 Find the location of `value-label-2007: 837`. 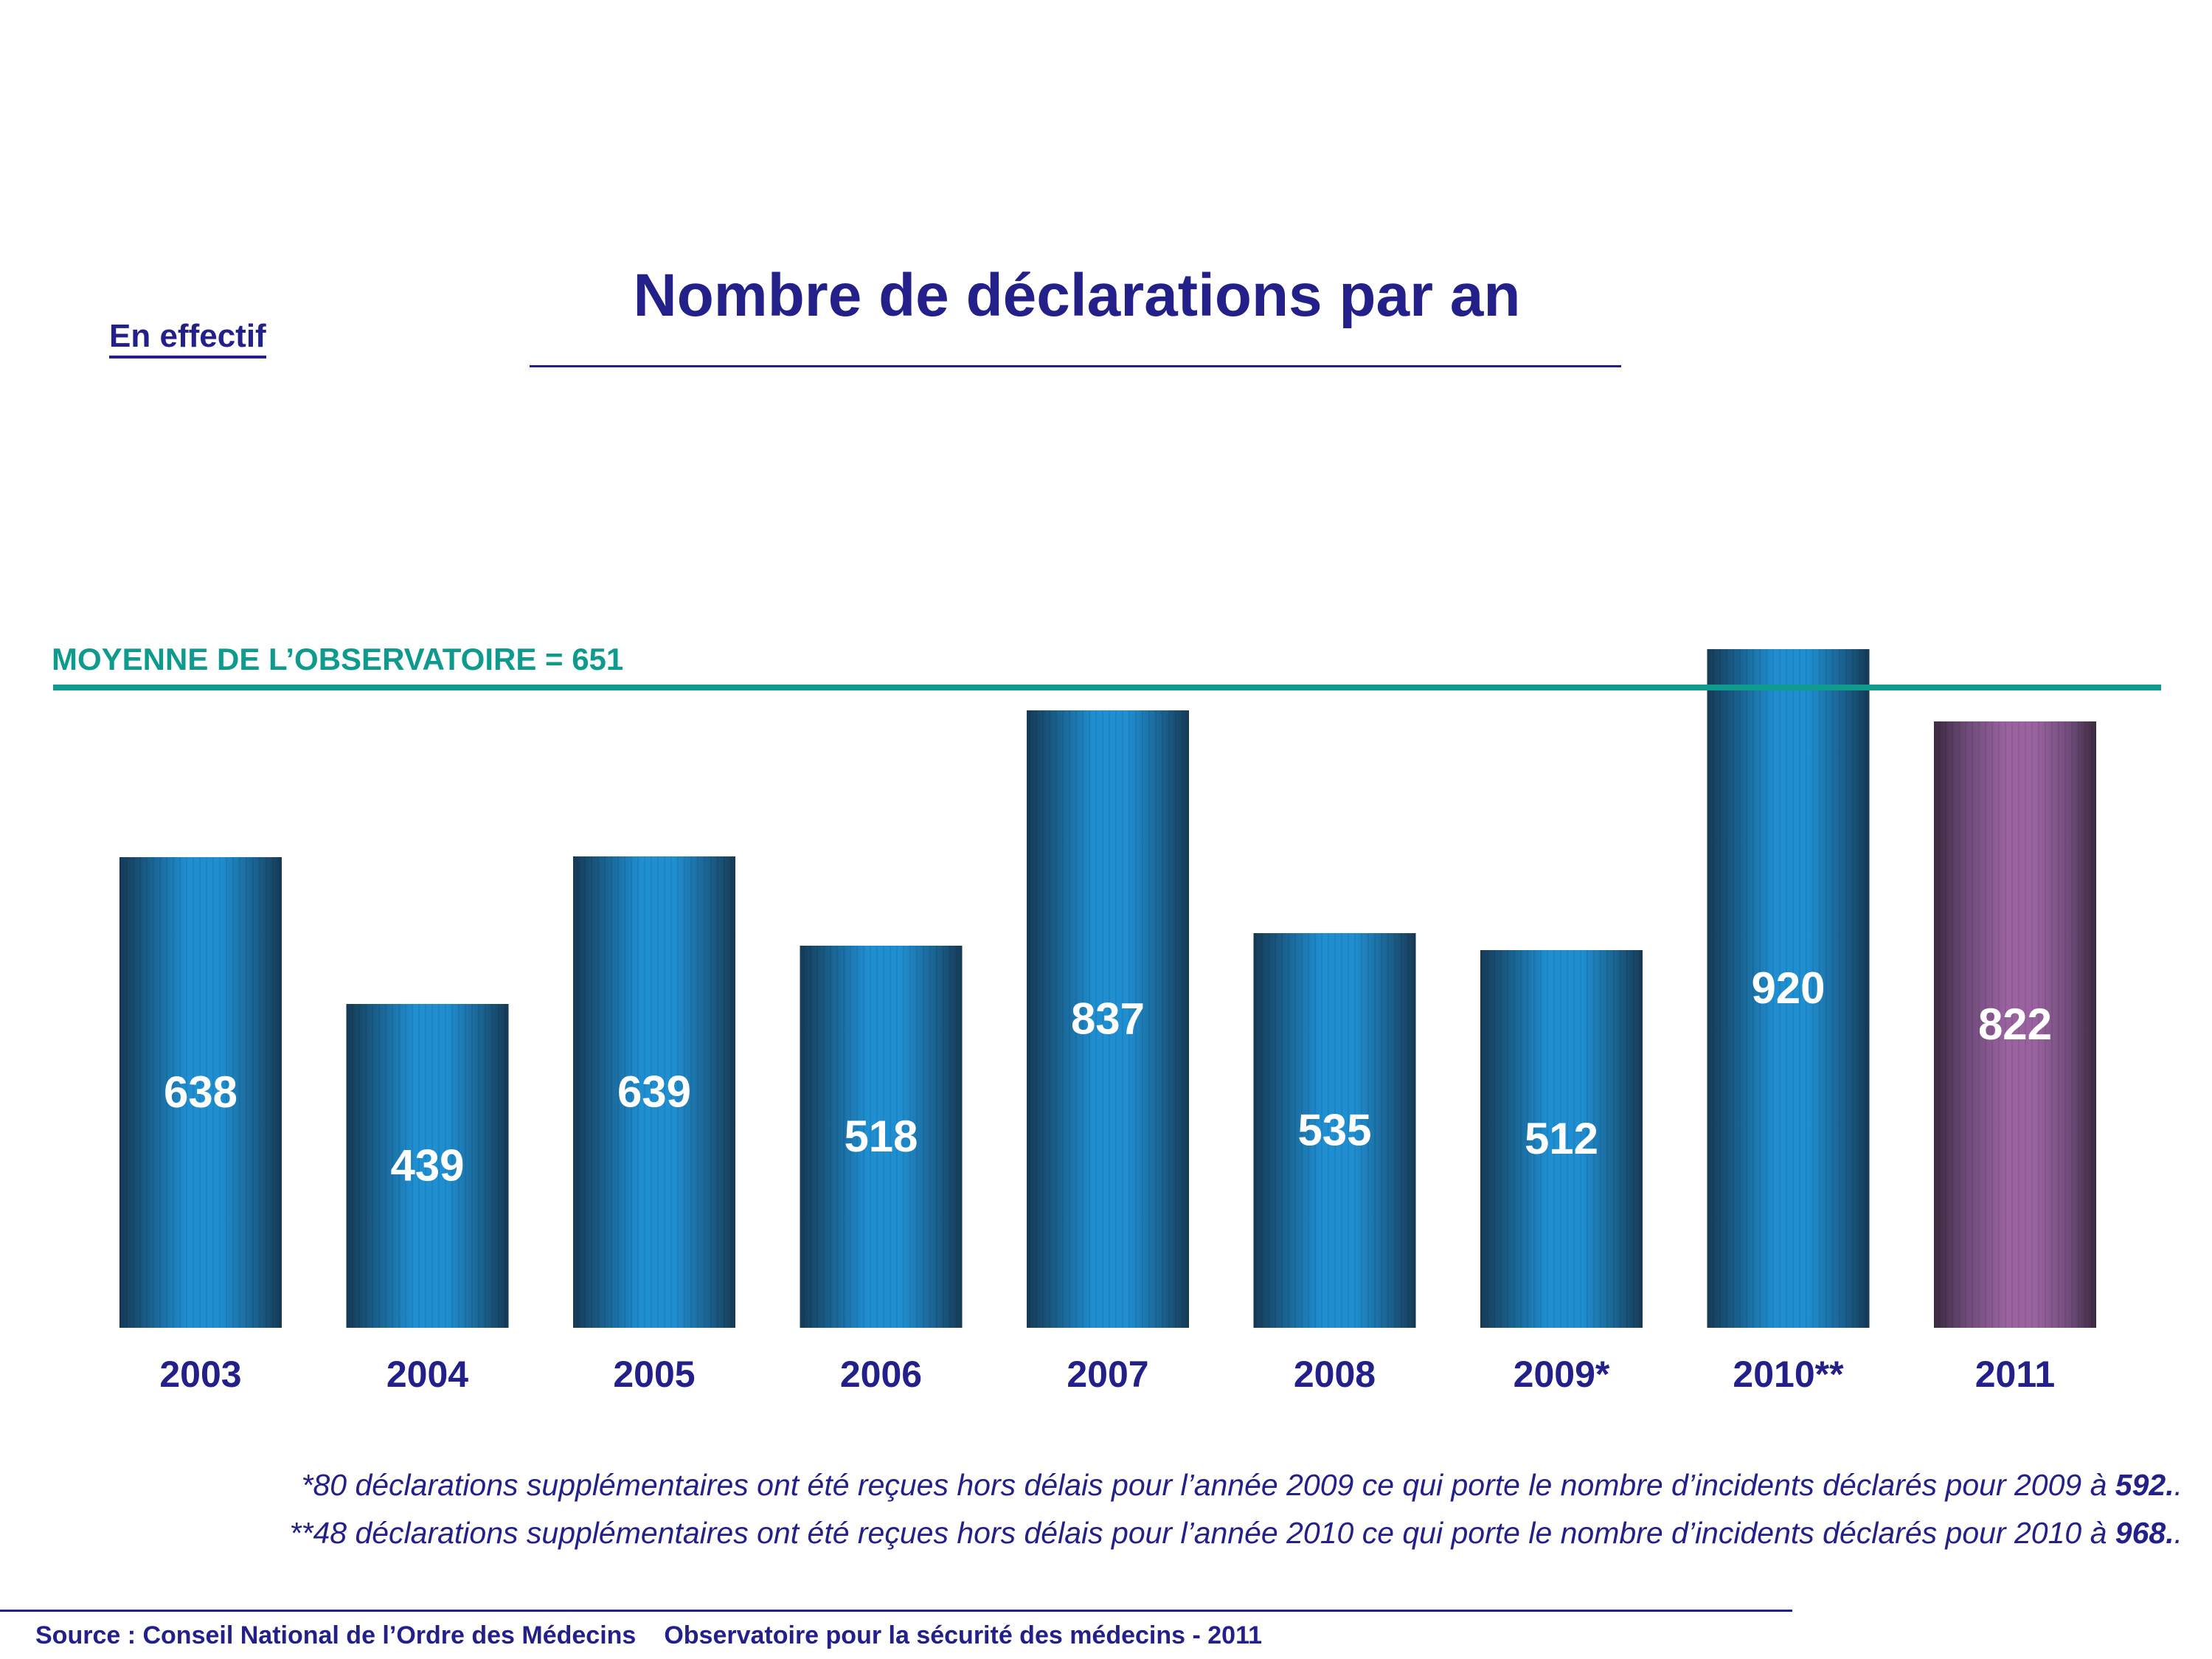

value-label-2007: 837 is located at coordinates (1108, 1019).